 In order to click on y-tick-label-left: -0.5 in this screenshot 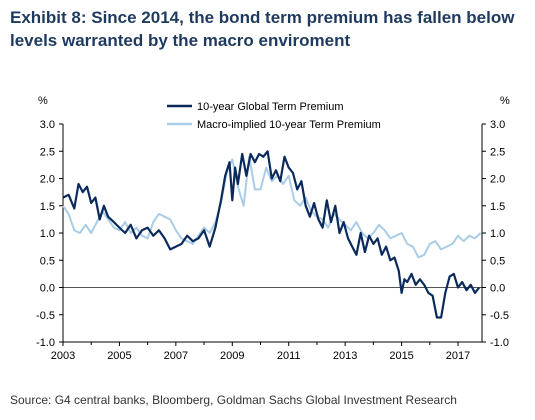, I will do `click(45, 316)`.